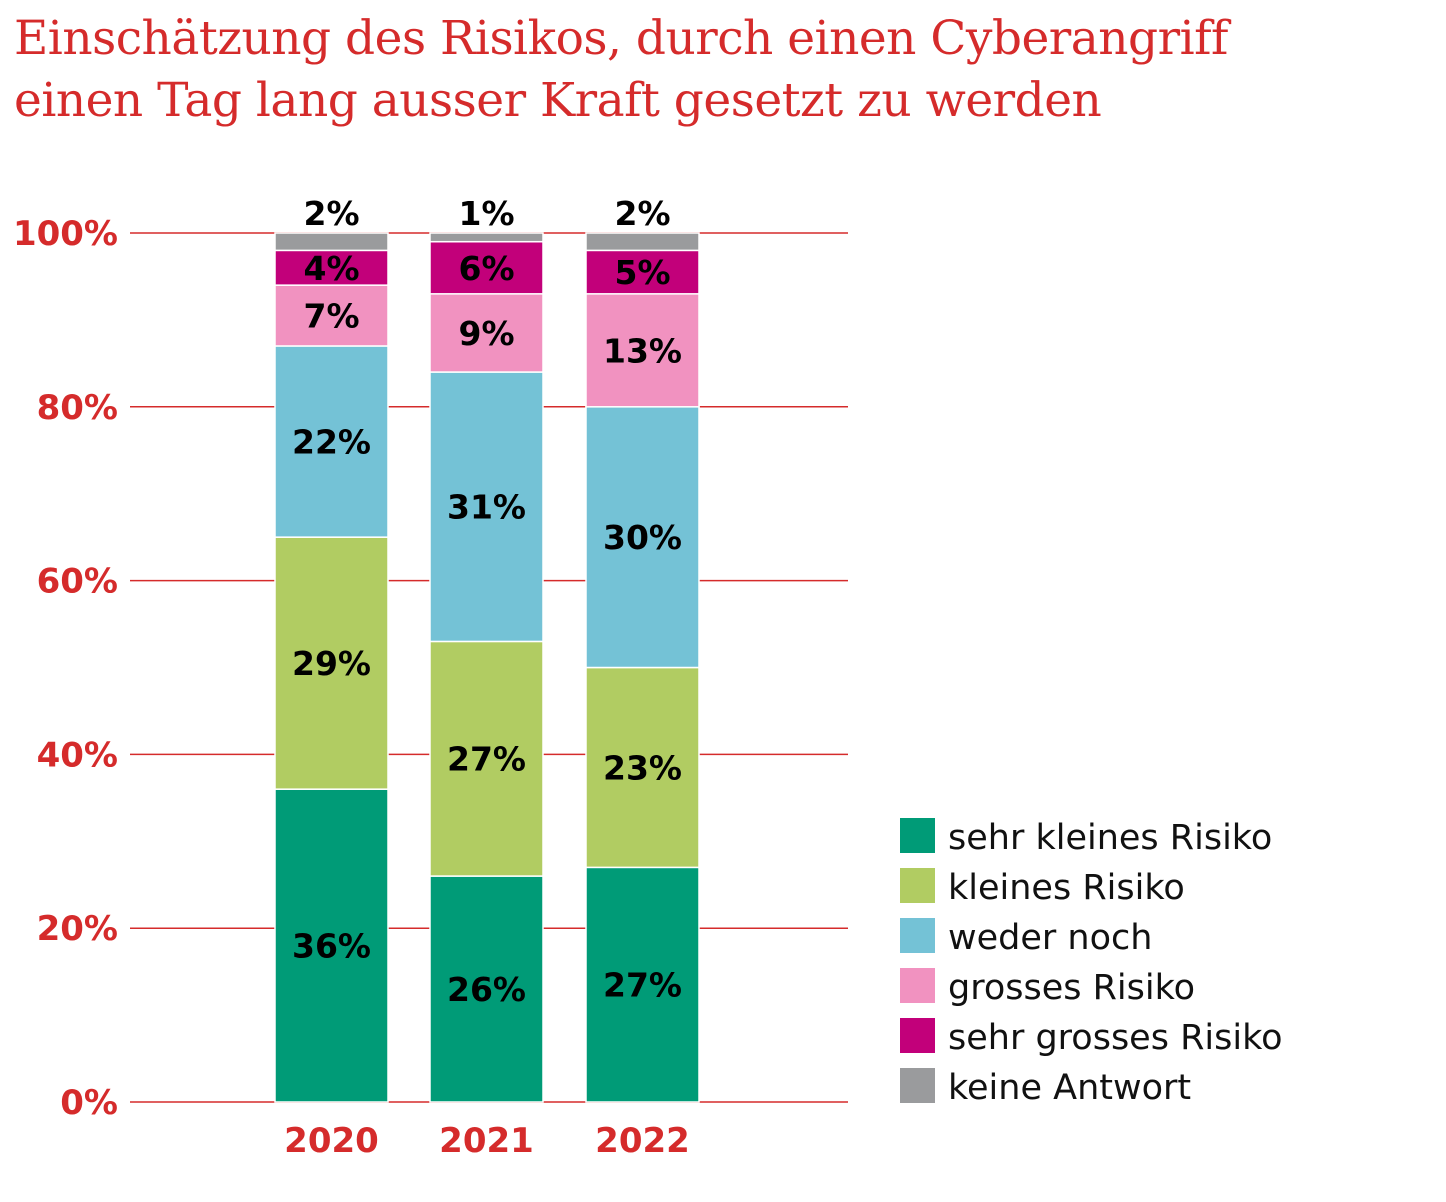 The width and height of the screenshot is (1446, 1202). I want to click on data-label: 22%, so click(331, 442).